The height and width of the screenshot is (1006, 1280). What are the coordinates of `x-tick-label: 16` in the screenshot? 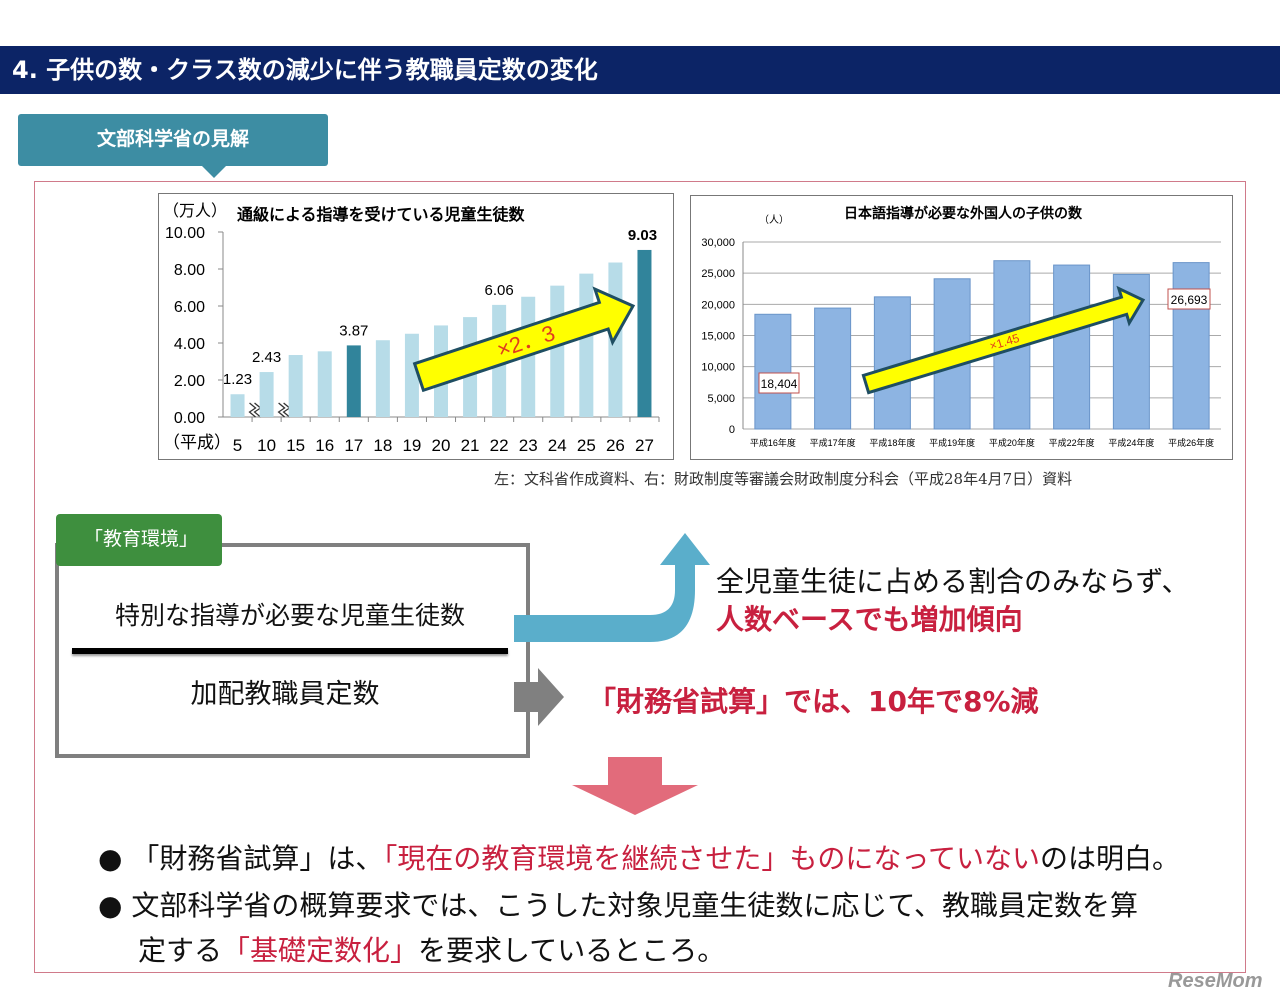 It's located at (324, 445).